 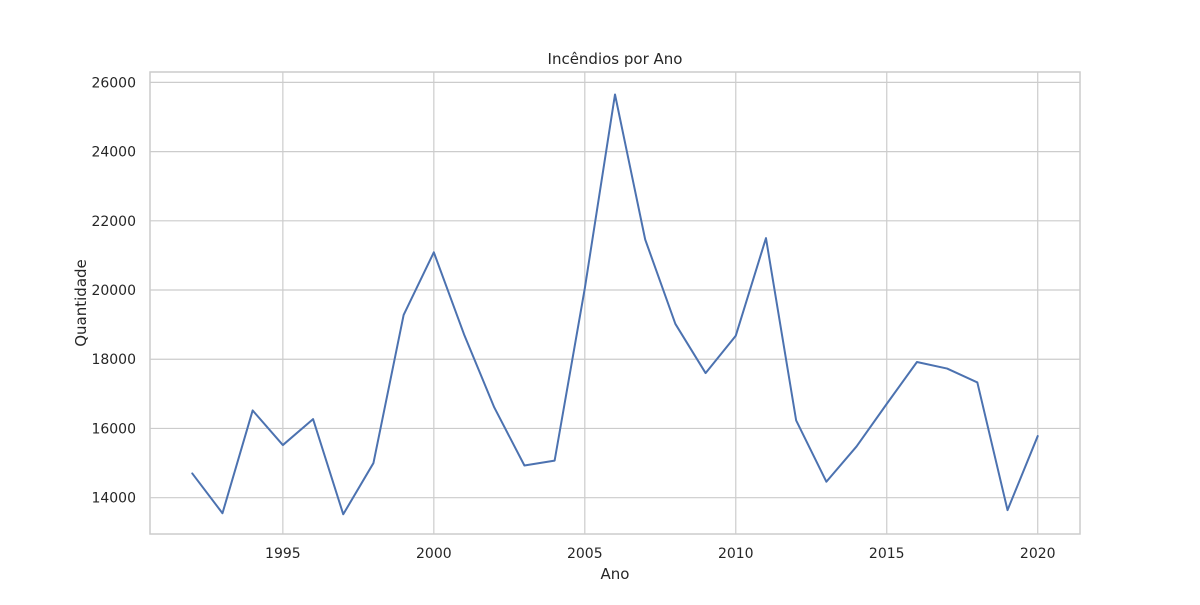 I want to click on x-axis-title: Ano, so click(x=615, y=574).